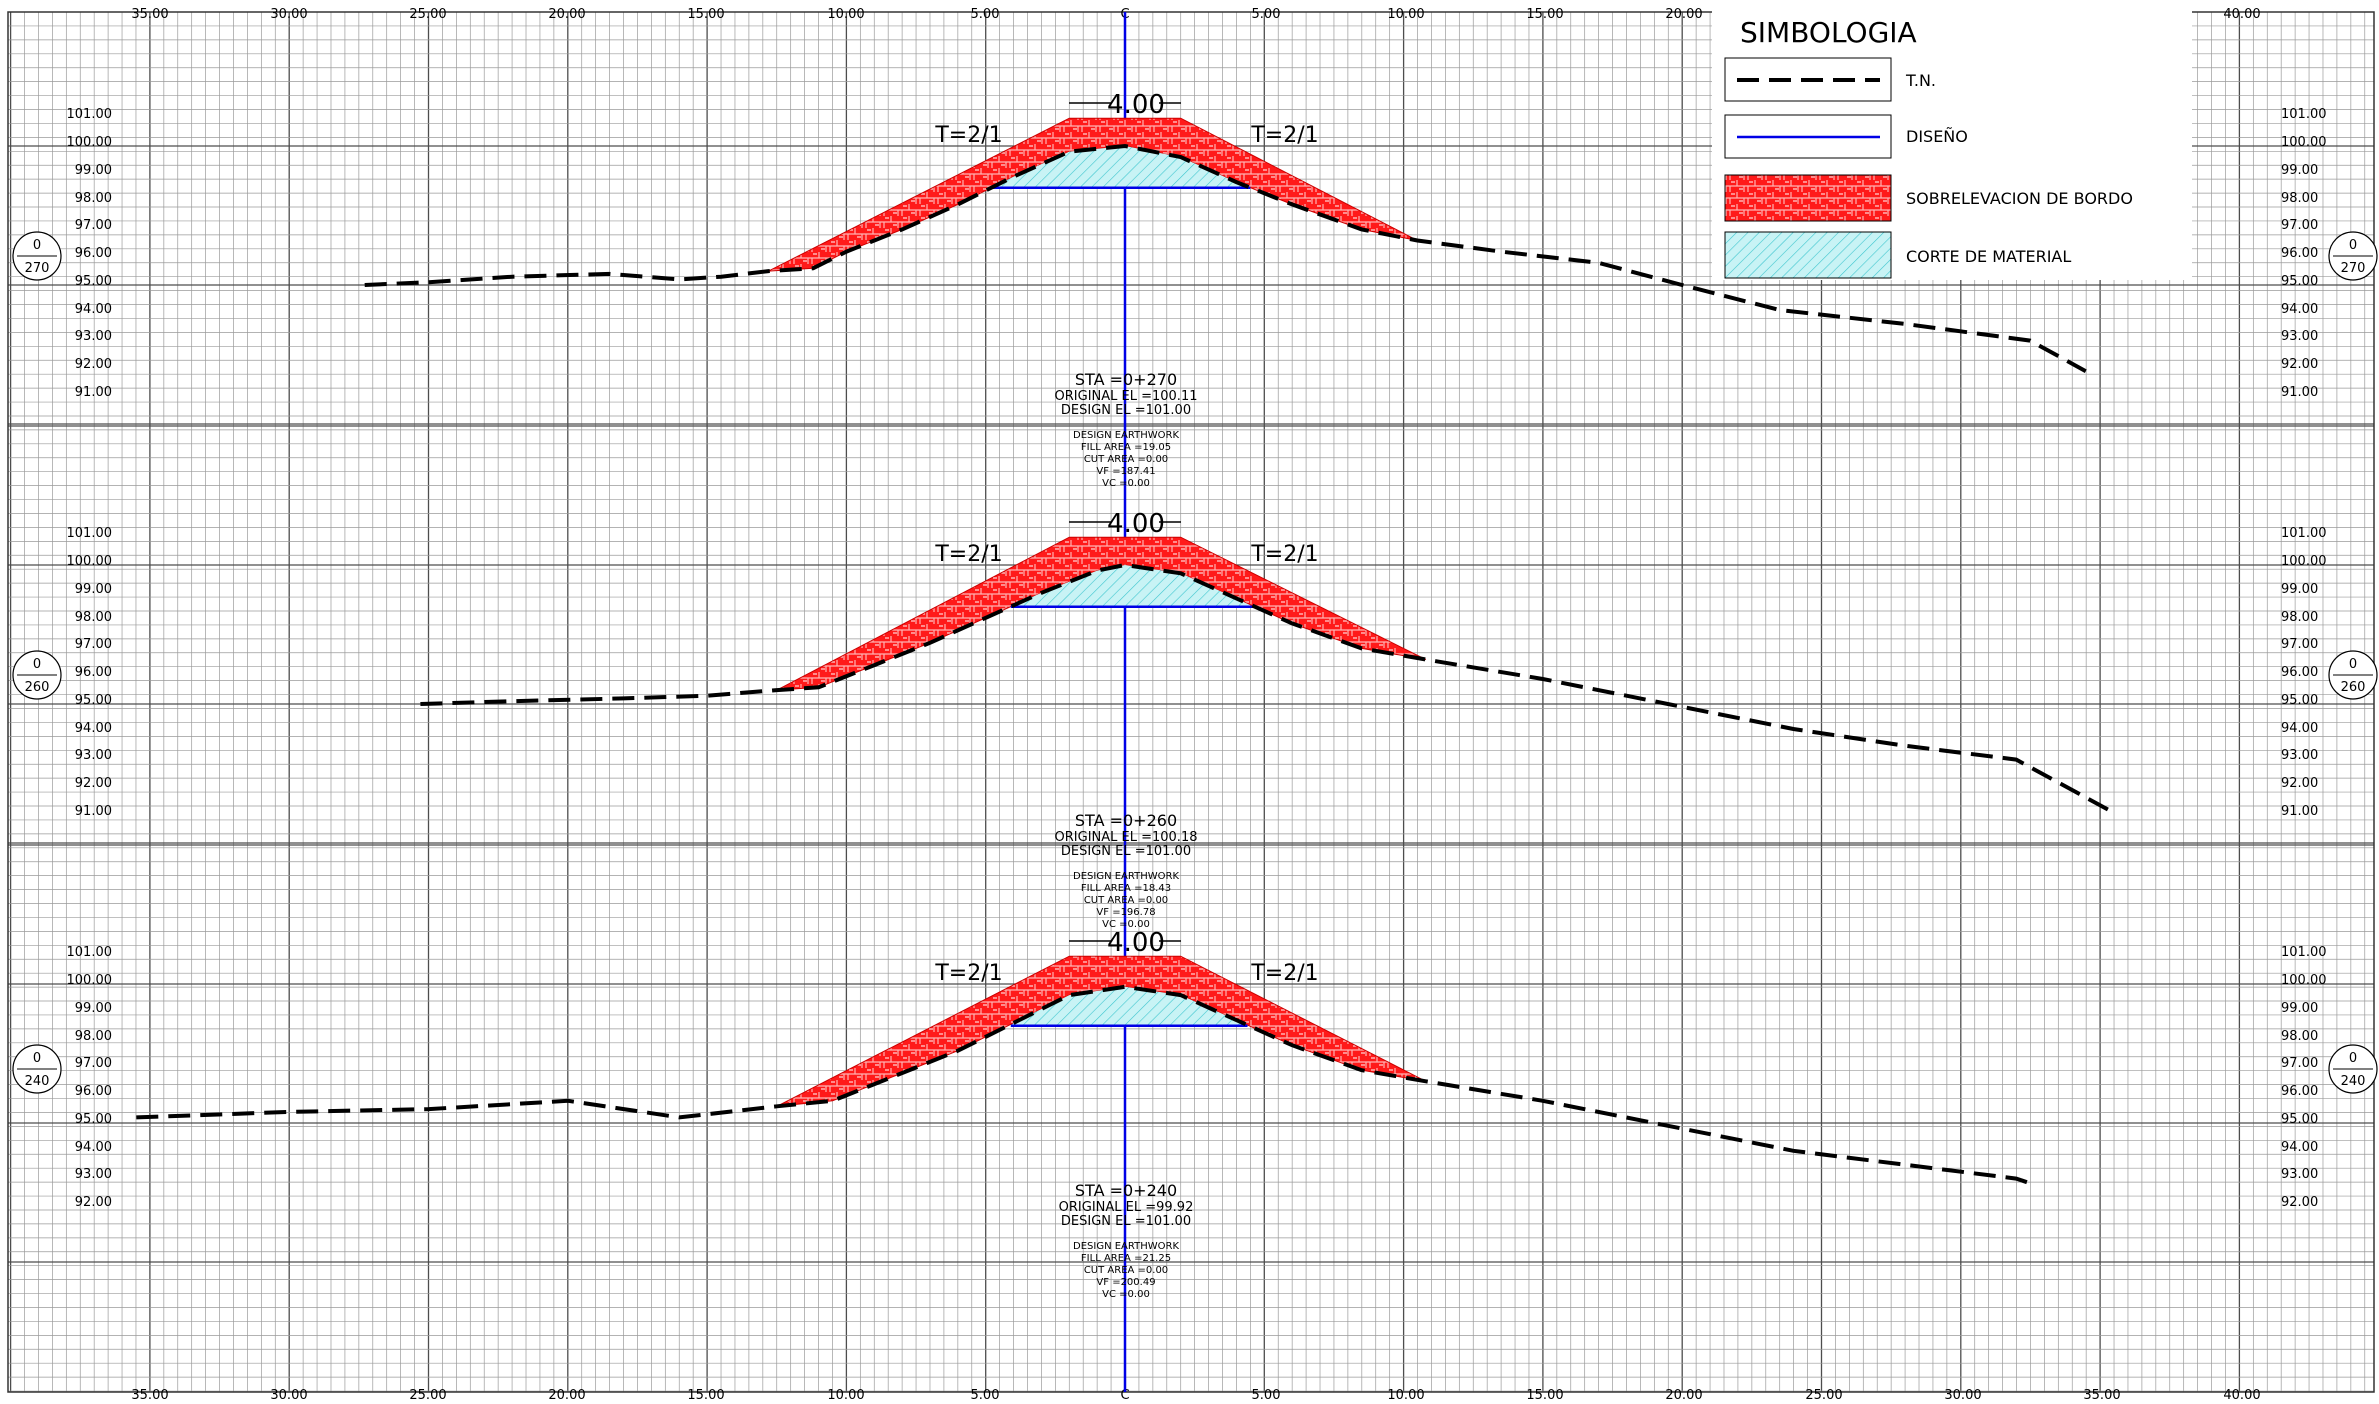 The width and height of the screenshot is (2379, 1404). What do you see at coordinates (1126, 483) in the screenshot?
I see `cut-volume: VC =0.00` at bounding box center [1126, 483].